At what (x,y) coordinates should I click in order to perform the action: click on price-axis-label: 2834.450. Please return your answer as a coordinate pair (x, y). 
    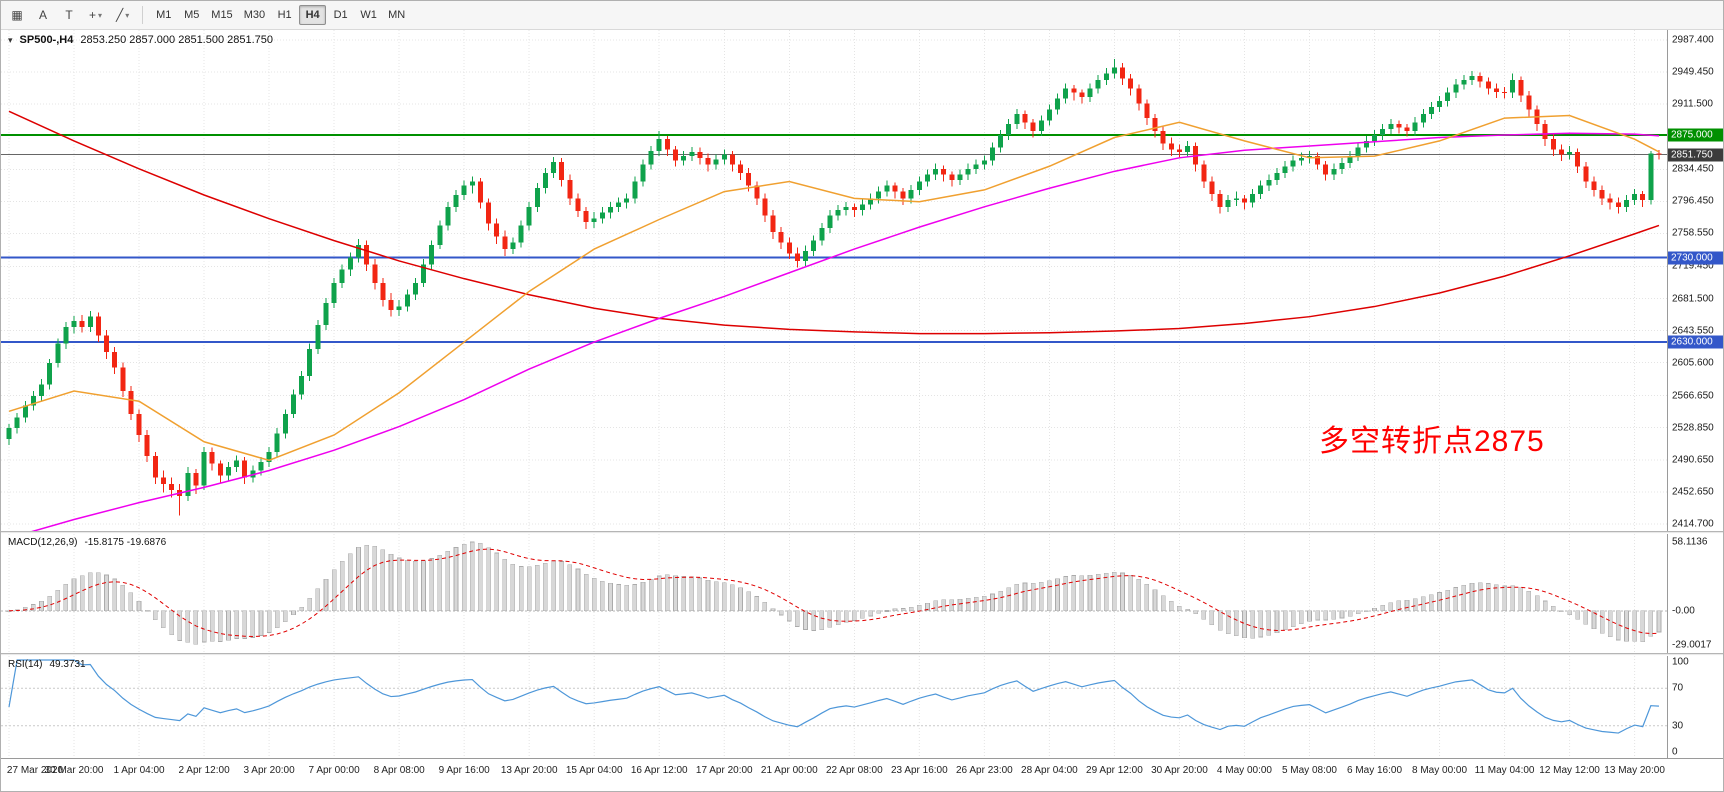
    Looking at the image, I should click on (1693, 169).